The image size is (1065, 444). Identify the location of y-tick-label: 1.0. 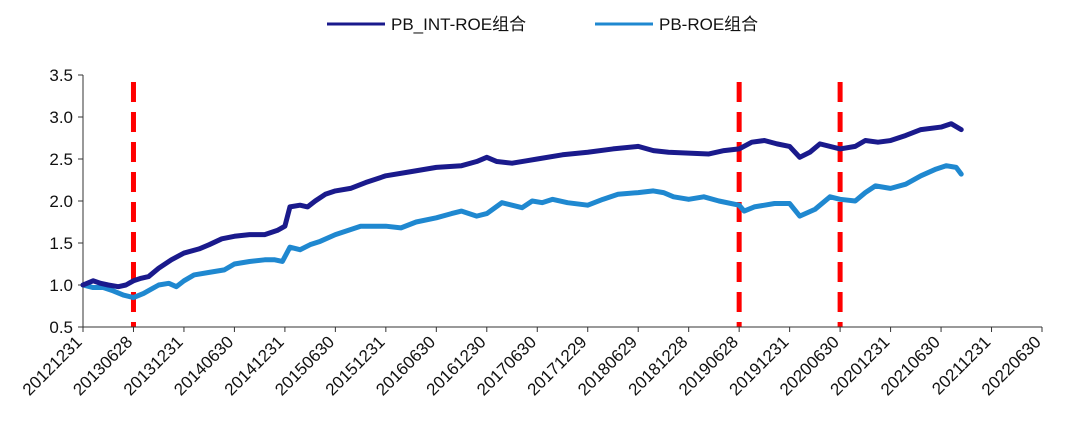
(61, 285).